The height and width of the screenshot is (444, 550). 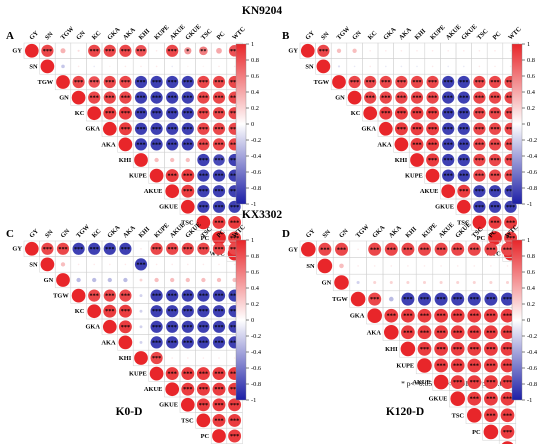 I want to click on colorbar-tick-label: -0.6, so click(x=532, y=172).